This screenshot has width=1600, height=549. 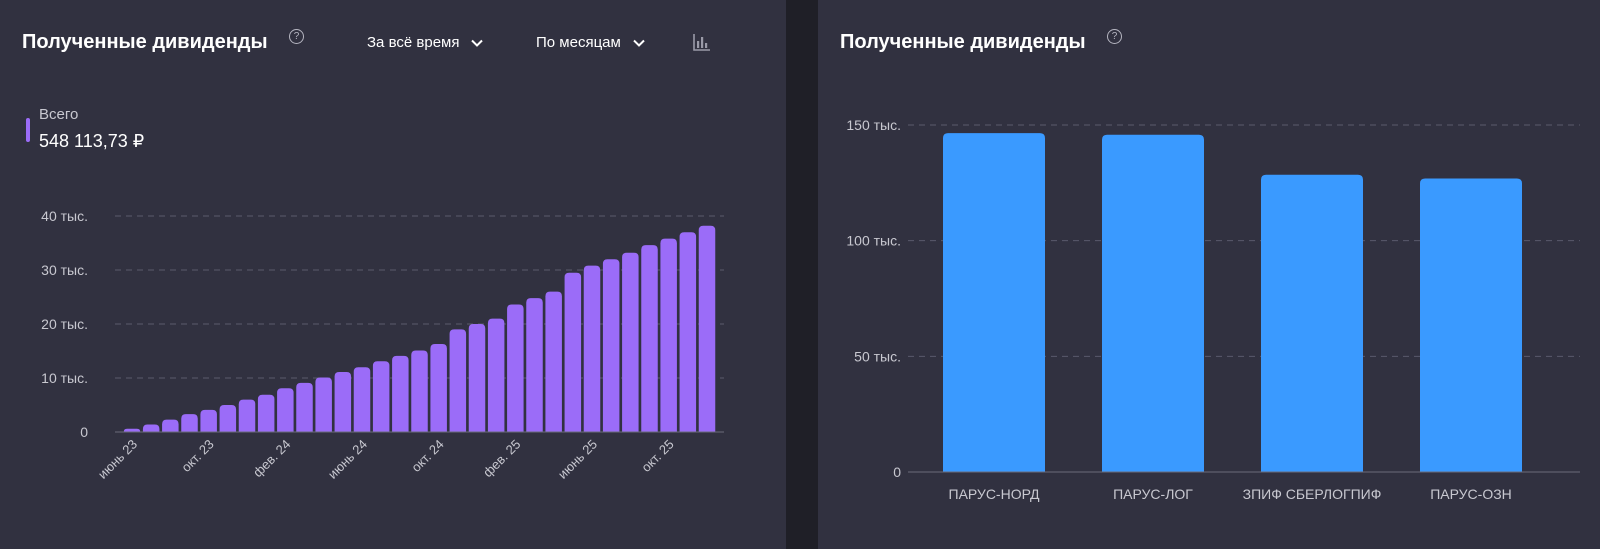 What do you see at coordinates (577, 459) in the screenshot?
I see `x-tick-label: июнь 25` at bounding box center [577, 459].